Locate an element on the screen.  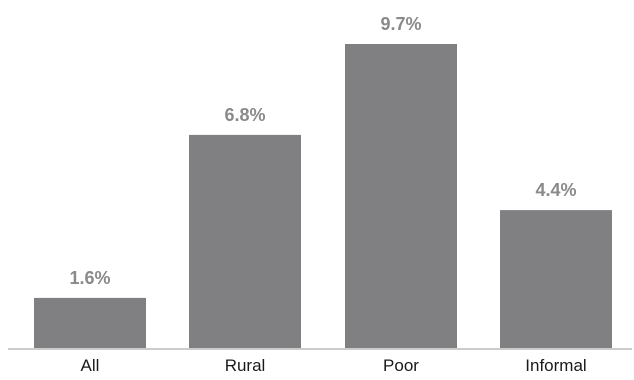
data-label-all: 1.6% is located at coordinates (89, 278).